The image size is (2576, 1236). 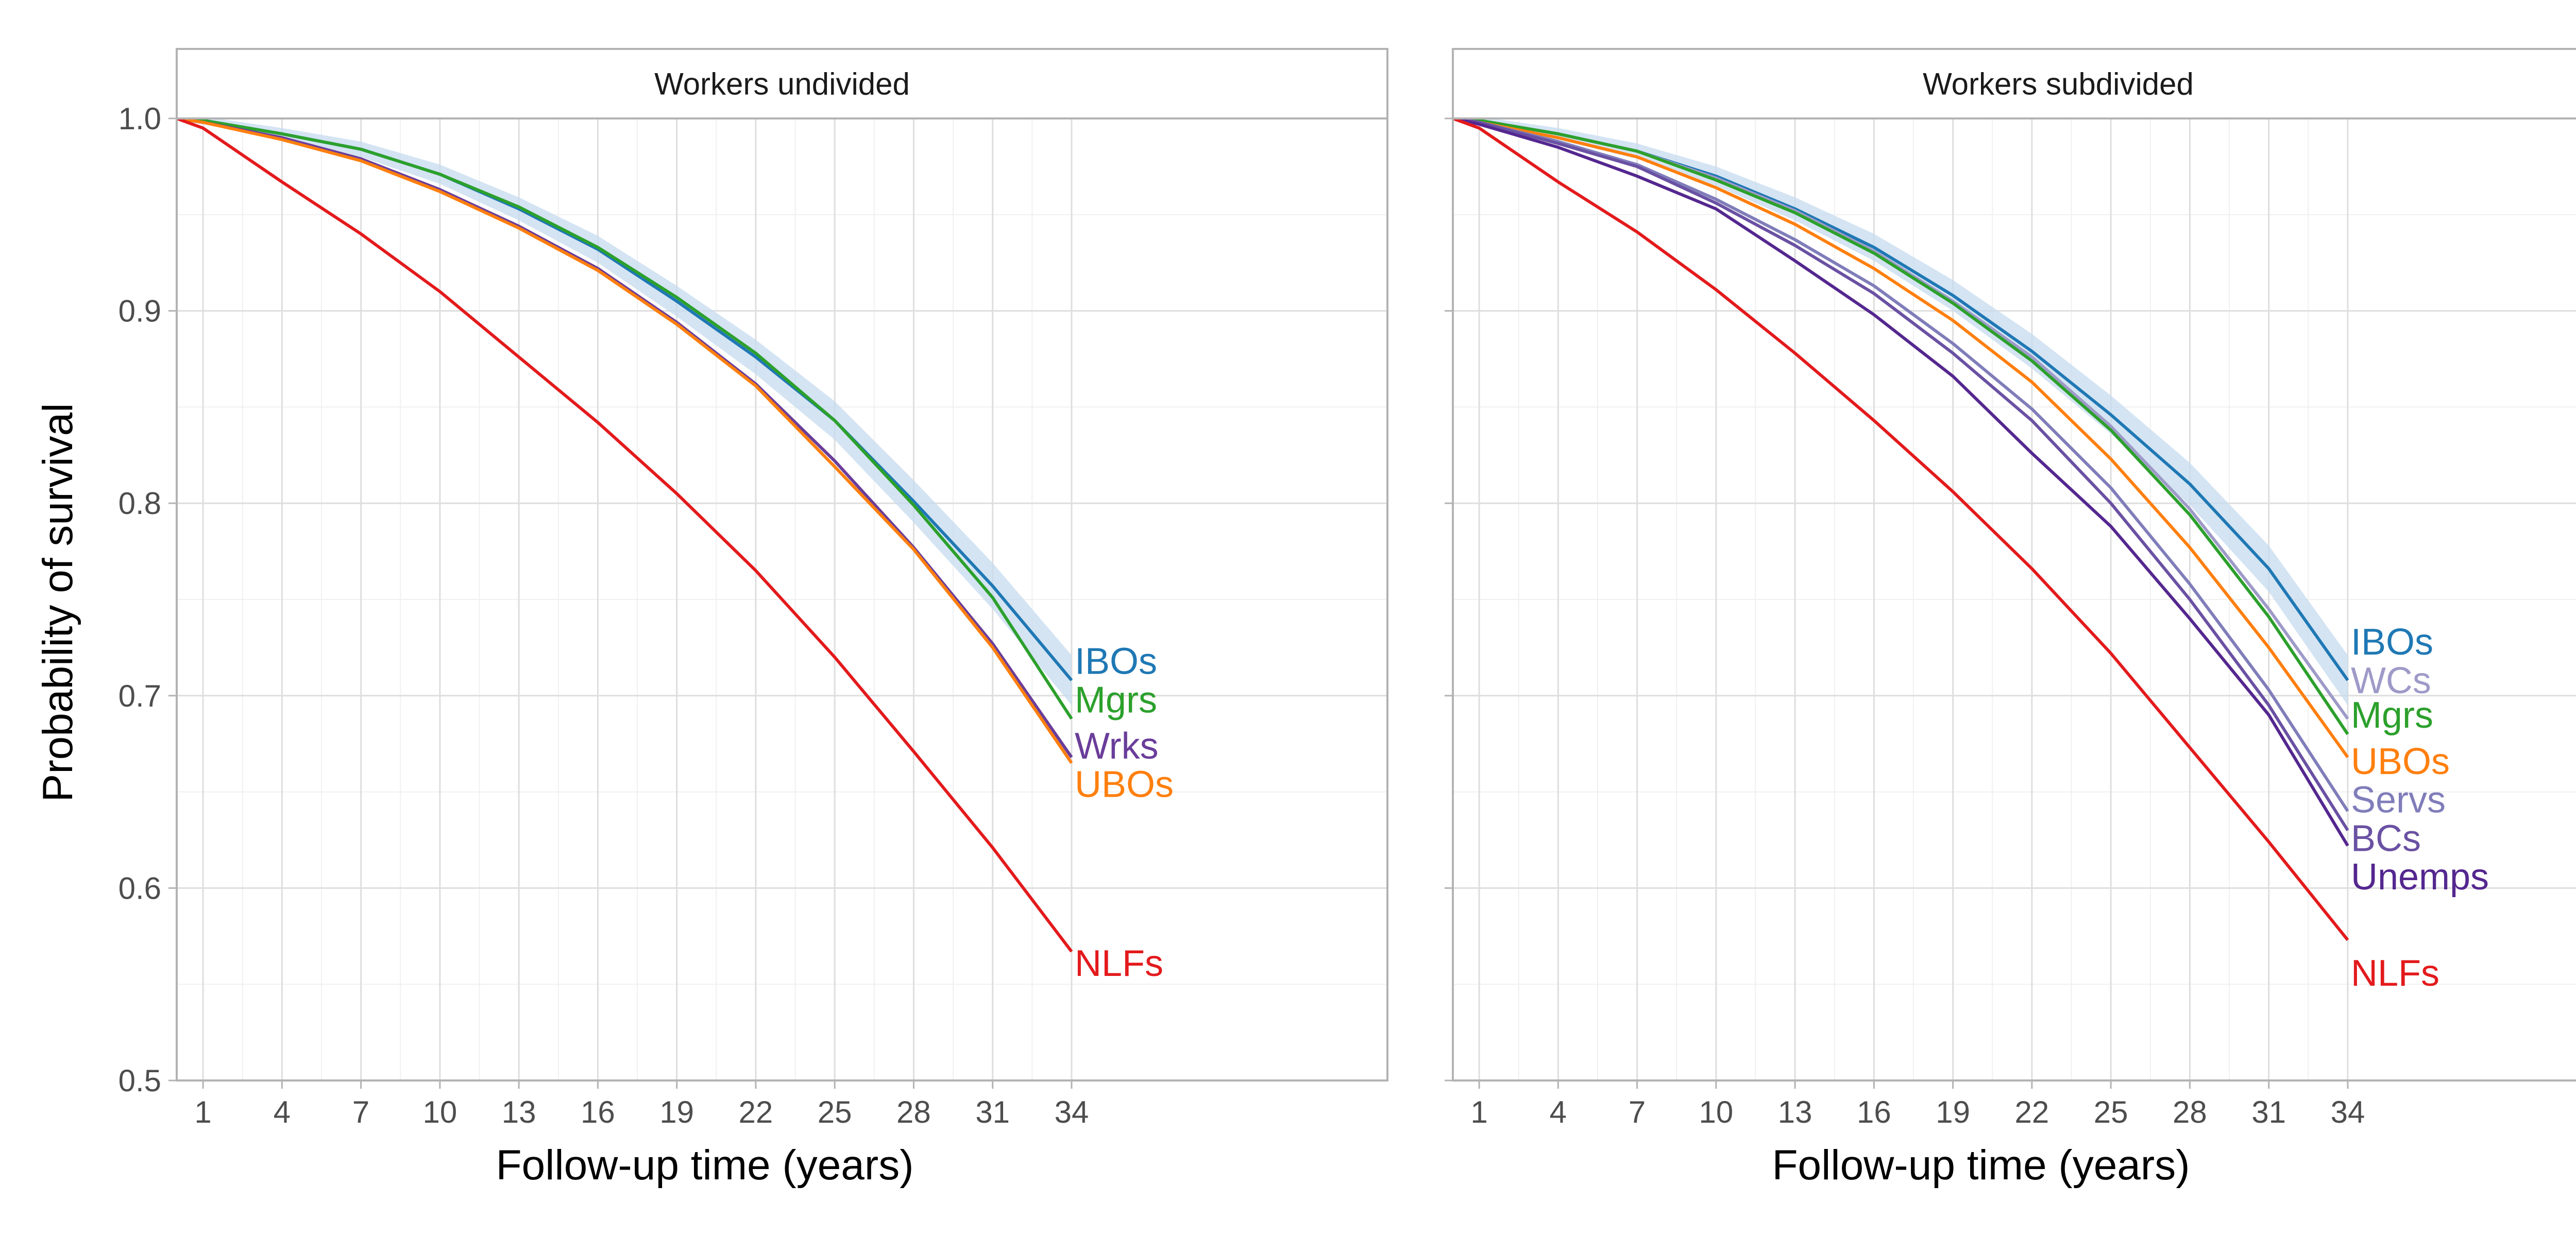 I want to click on strip-title: Workers undivided, so click(x=782, y=84).